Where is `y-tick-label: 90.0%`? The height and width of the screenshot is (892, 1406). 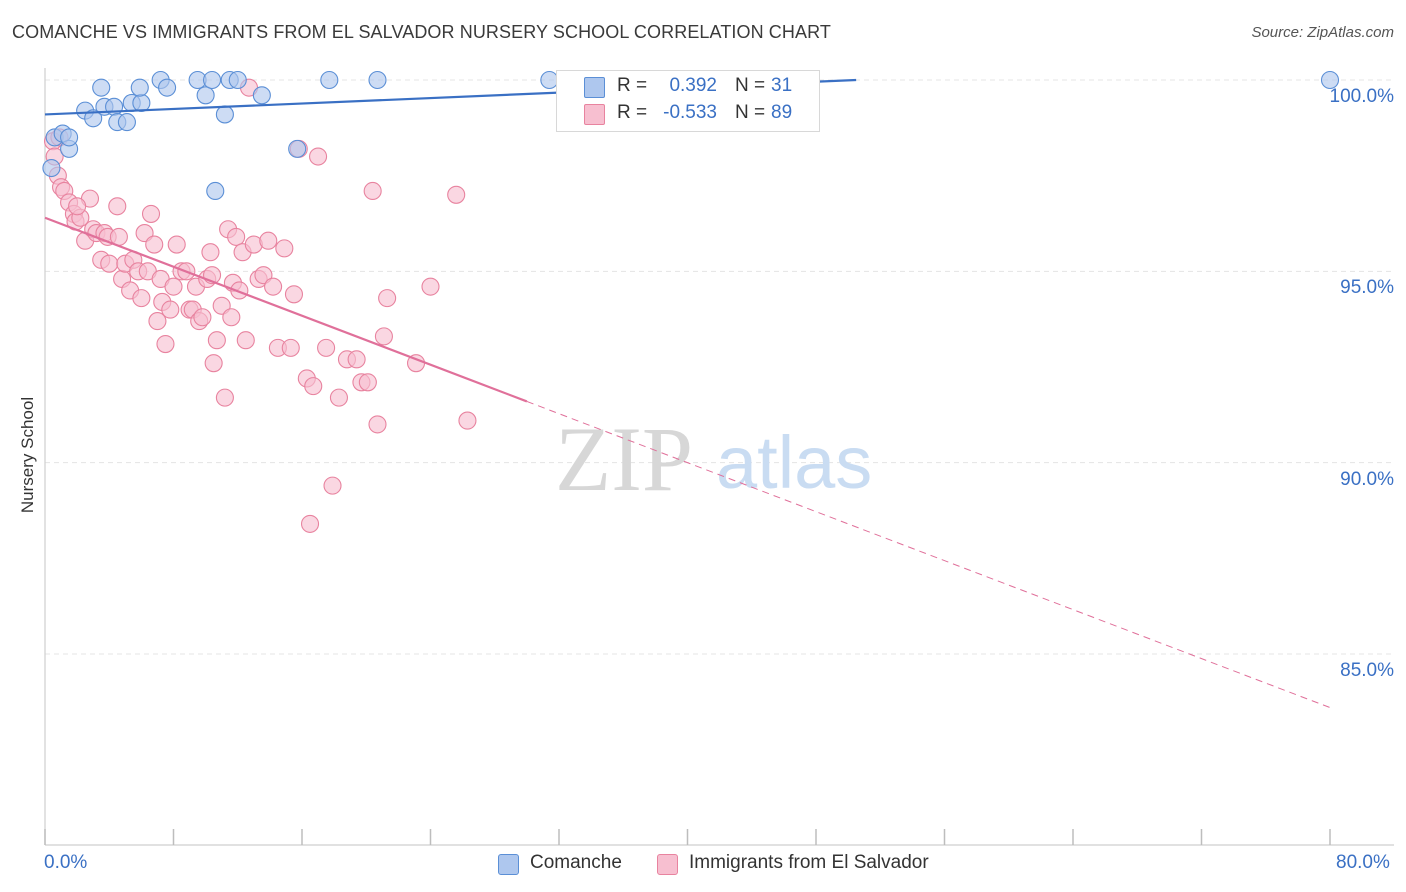 y-tick-label: 90.0% is located at coordinates (1367, 479).